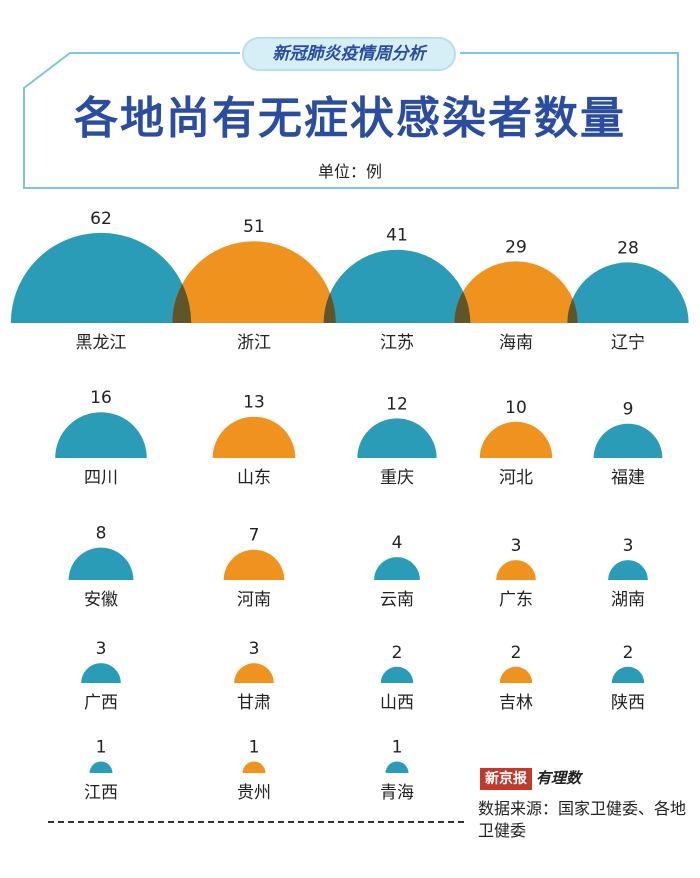 This screenshot has width=700, height=878. I want to click on value-label: 62, so click(101, 219).